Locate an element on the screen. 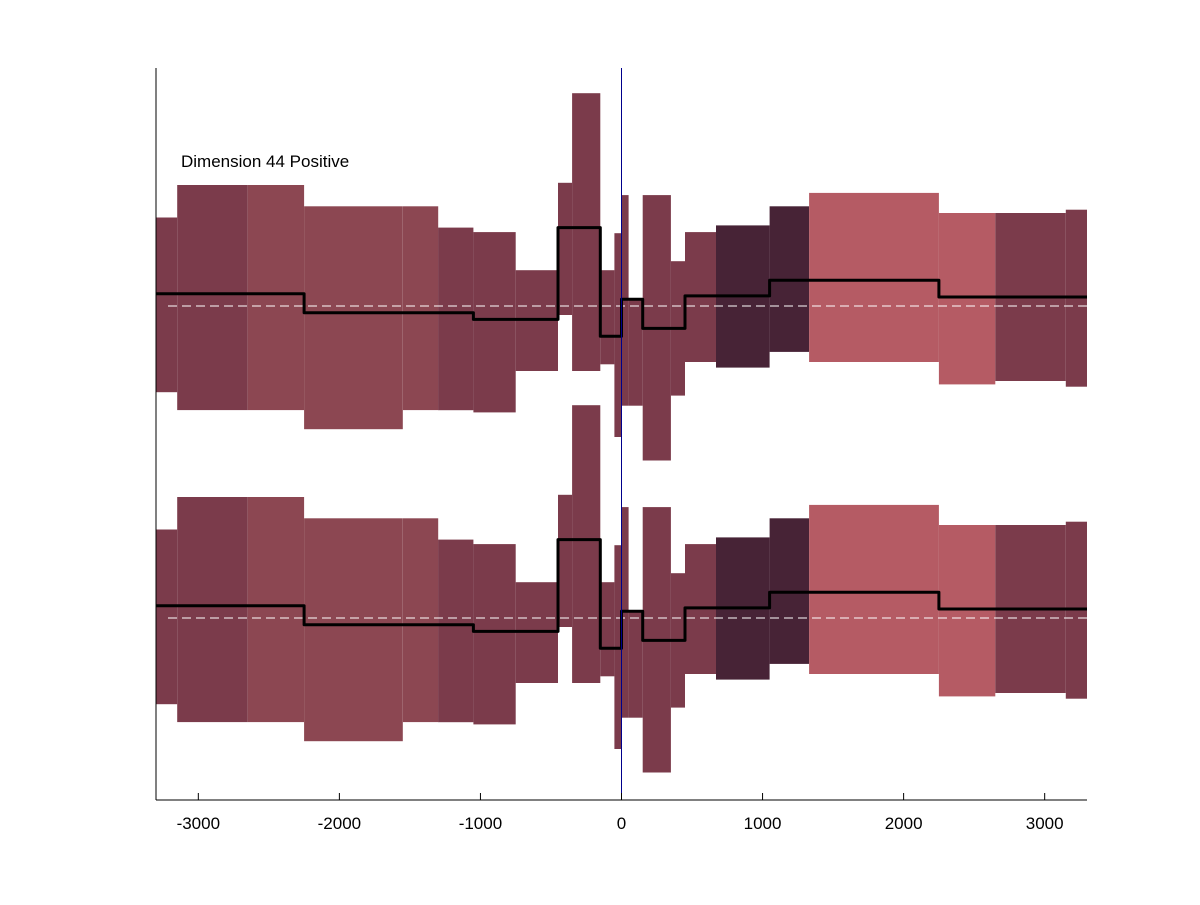 Image resolution: width=1200 pixels, height=905 pixels. x-tick-label-3: 0 is located at coordinates (621, 823).